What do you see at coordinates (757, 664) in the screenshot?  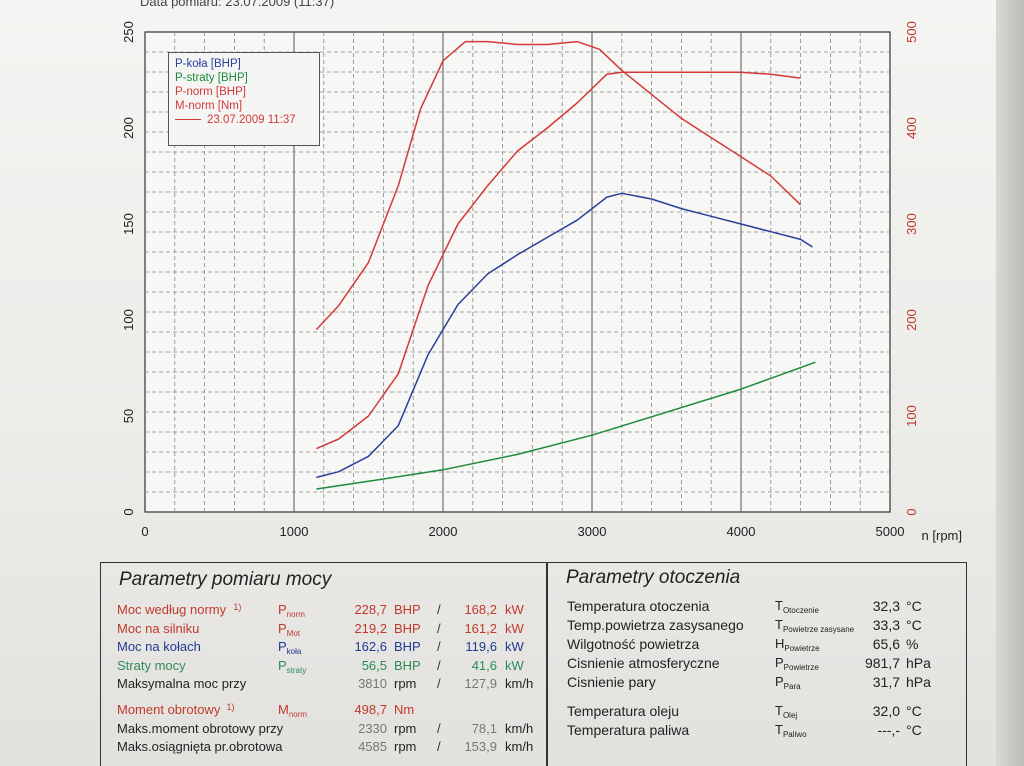 I see `ambient-params-panel: Parametry otoczenia` at bounding box center [757, 664].